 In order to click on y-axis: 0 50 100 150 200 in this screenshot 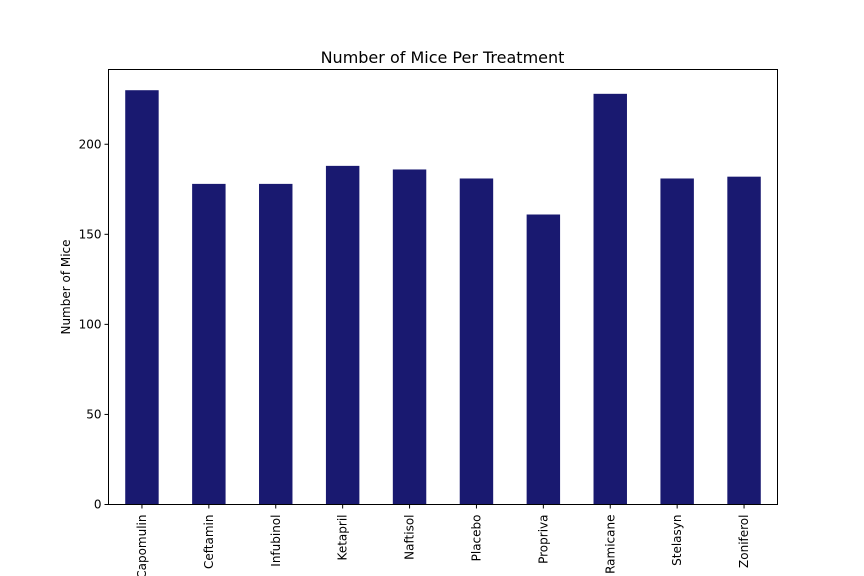, I will do `click(94, 324)`.